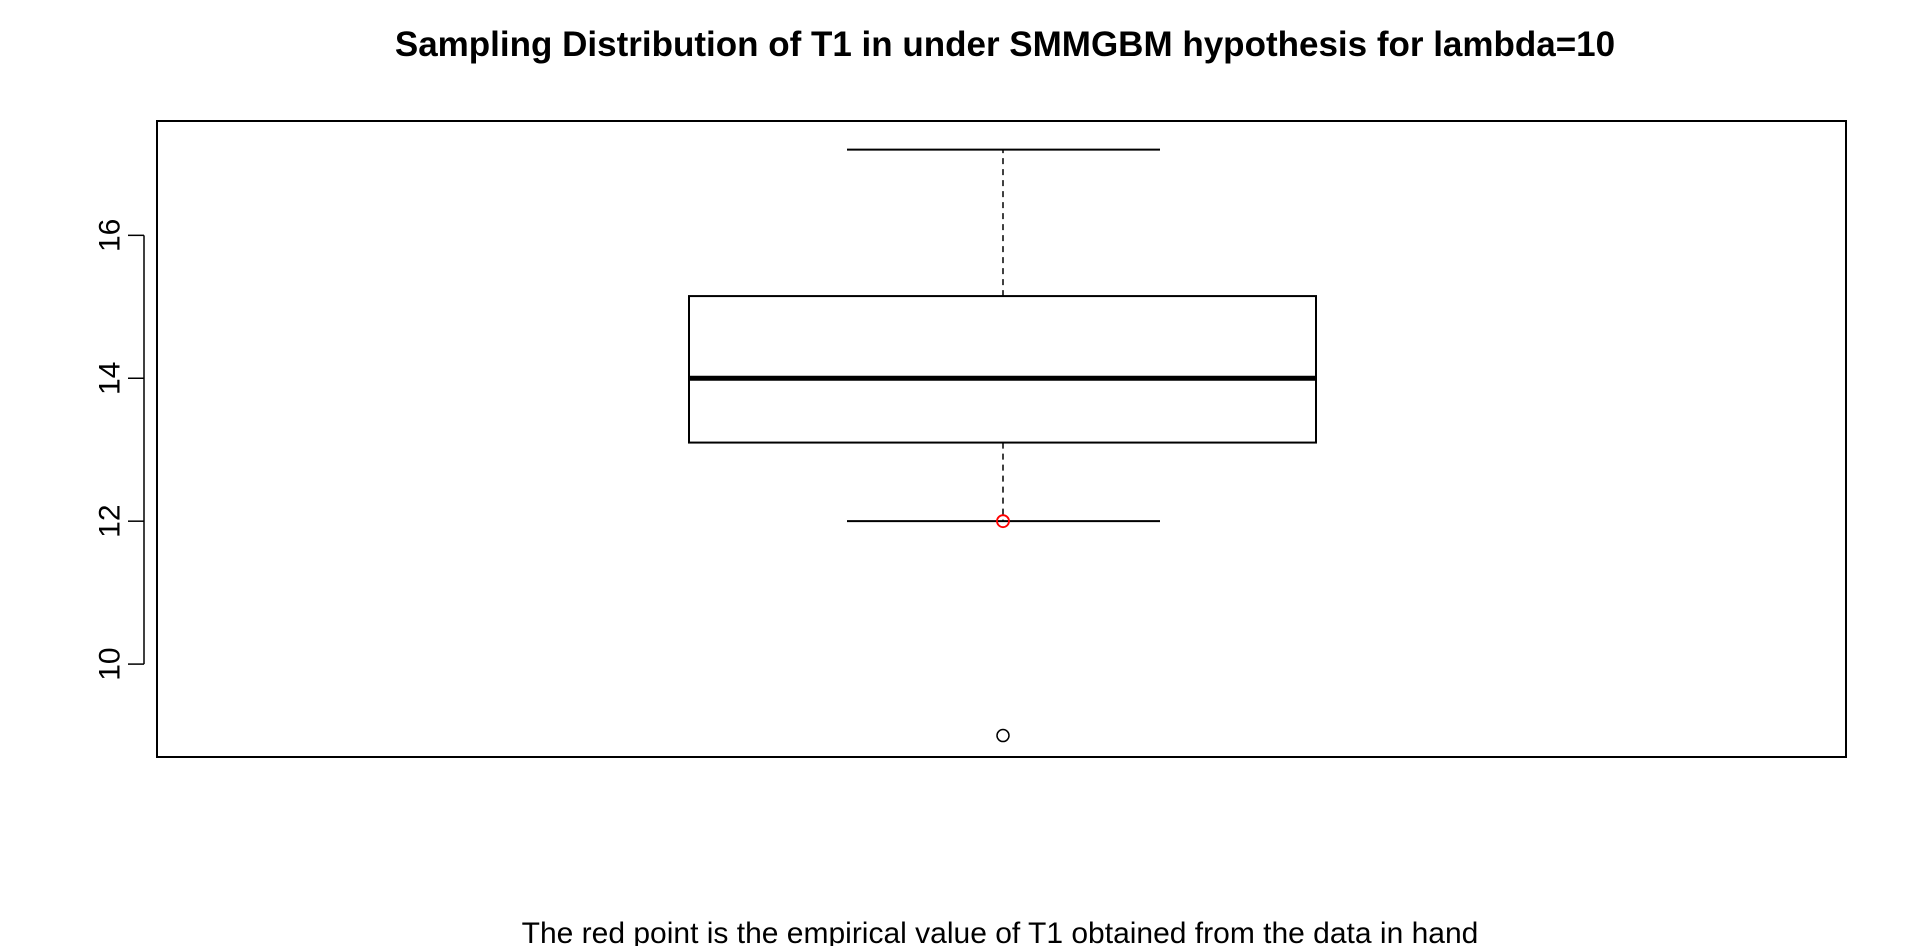  What do you see at coordinates (119, 450) in the screenshot?
I see `y-axis-ticks: 10 12 14 16` at bounding box center [119, 450].